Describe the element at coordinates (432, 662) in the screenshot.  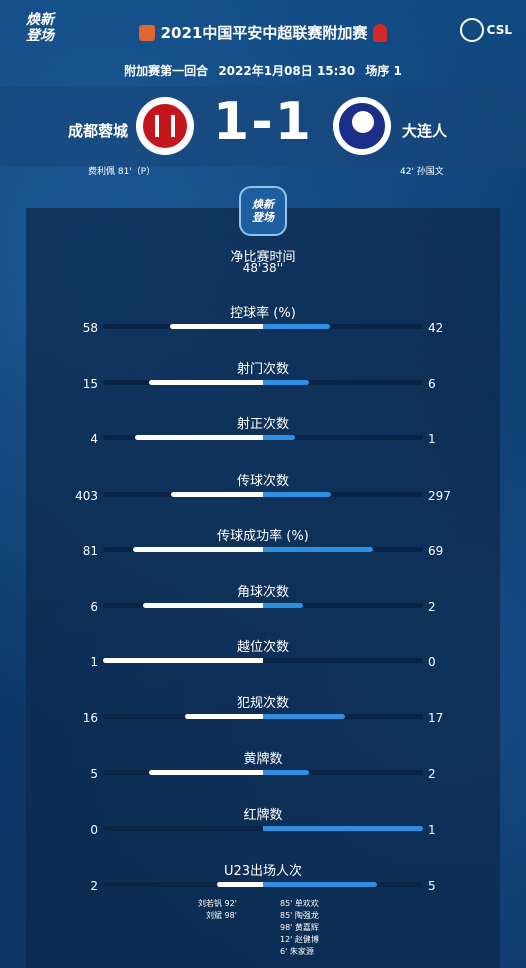
I see `stat-away-value: 0` at that location.